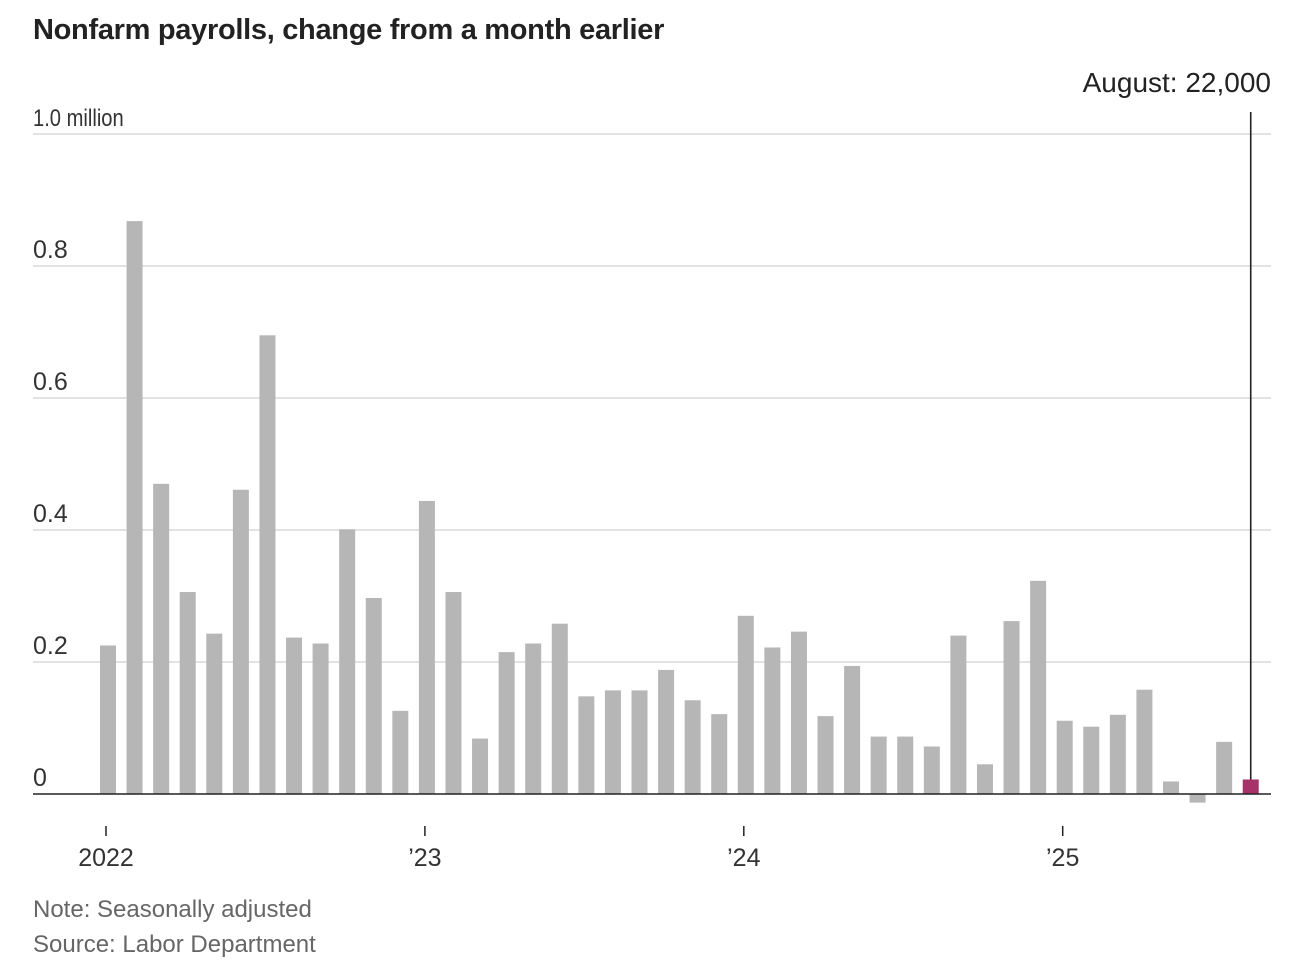 The image size is (1294, 980). Describe the element at coordinates (1177, 423) in the screenshot. I see `annotation: August: 22,000` at that location.